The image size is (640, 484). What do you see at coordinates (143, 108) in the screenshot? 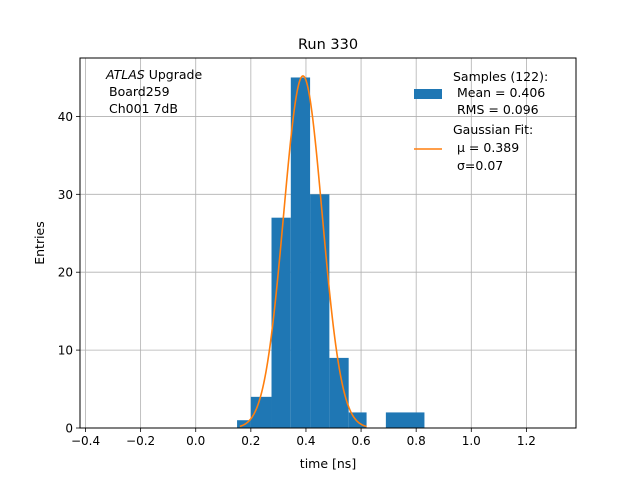
I see `annotation-channel: Ch001 7dB` at bounding box center [143, 108].